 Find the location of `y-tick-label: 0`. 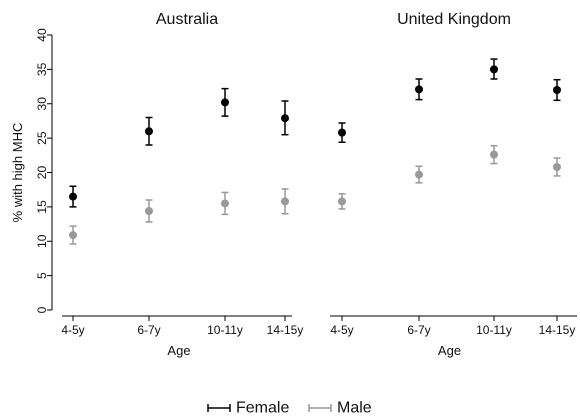

y-tick-label: 0 is located at coordinates (42, 309).